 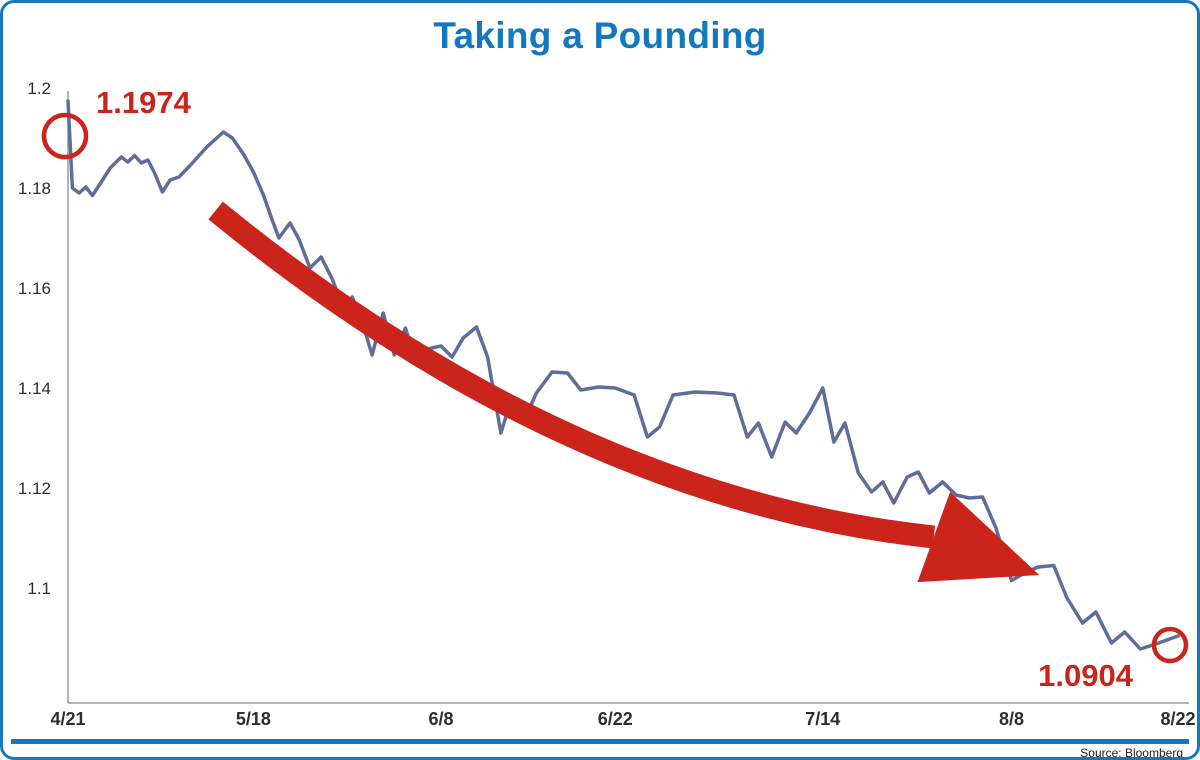 What do you see at coordinates (440, 719) in the screenshot?
I see `x-tick-label-2: 6/8` at bounding box center [440, 719].